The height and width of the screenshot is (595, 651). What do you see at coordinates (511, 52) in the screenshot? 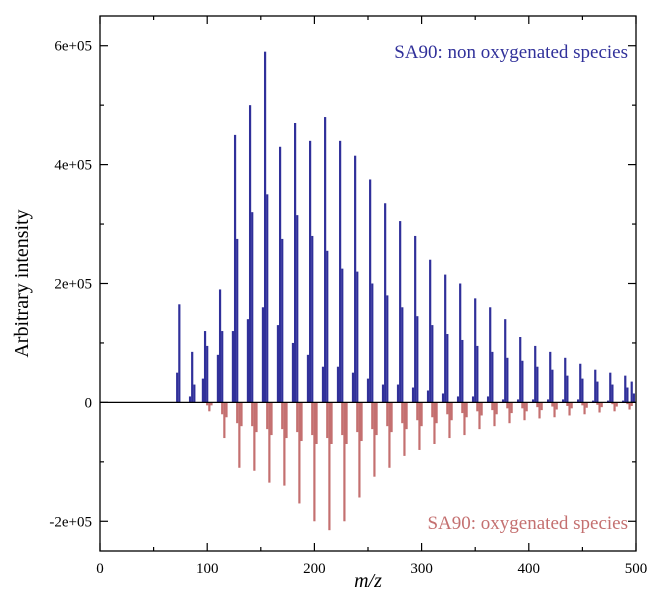
I see `annotation-non-oxygenated: SA90: non oxygenated species` at bounding box center [511, 52].